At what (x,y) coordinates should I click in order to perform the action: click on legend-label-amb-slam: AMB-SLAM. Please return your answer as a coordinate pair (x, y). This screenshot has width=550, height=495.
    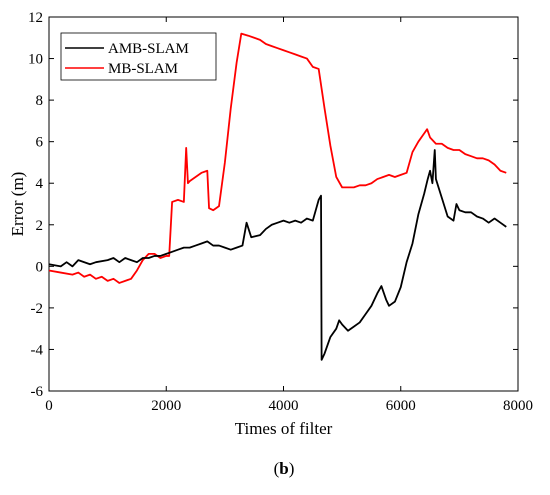
    Looking at the image, I should click on (148, 49).